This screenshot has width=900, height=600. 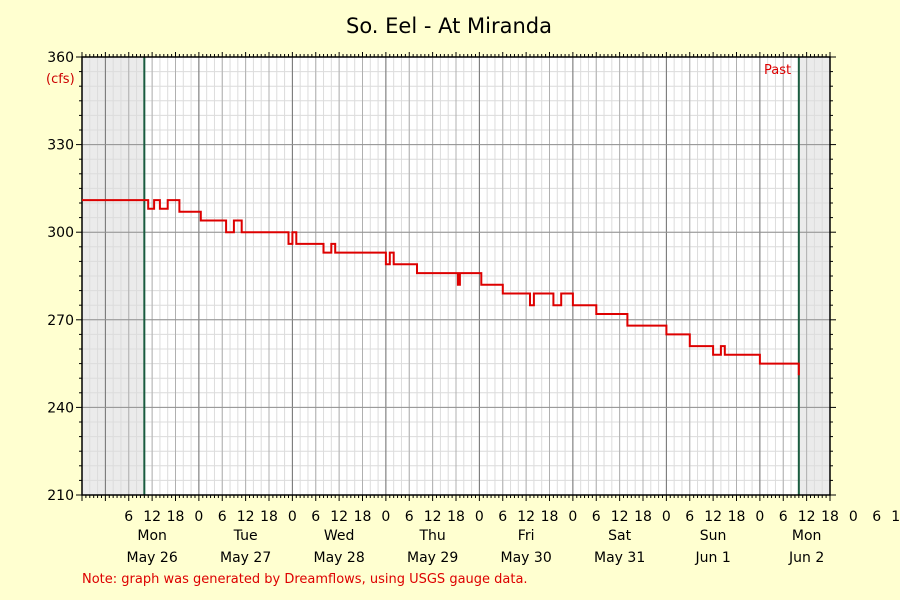 What do you see at coordinates (619, 558) in the screenshot?
I see `x-date-label: May 31` at bounding box center [619, 558].